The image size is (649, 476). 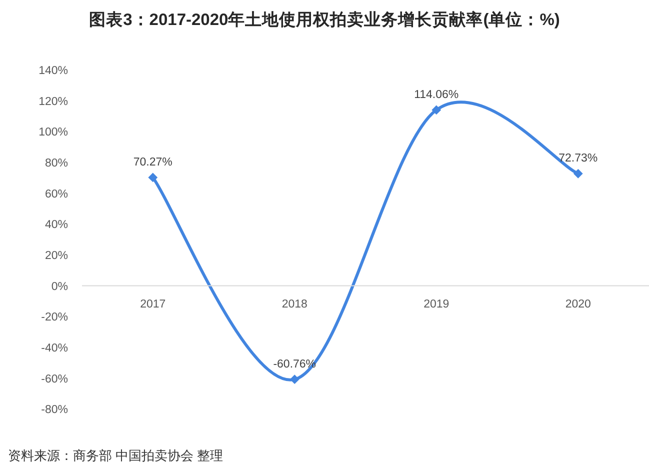 What do you see at coordinates (295, 304) in the screenshot?
I see `x-tick-label: 2018` at bounding box center [295, 304].